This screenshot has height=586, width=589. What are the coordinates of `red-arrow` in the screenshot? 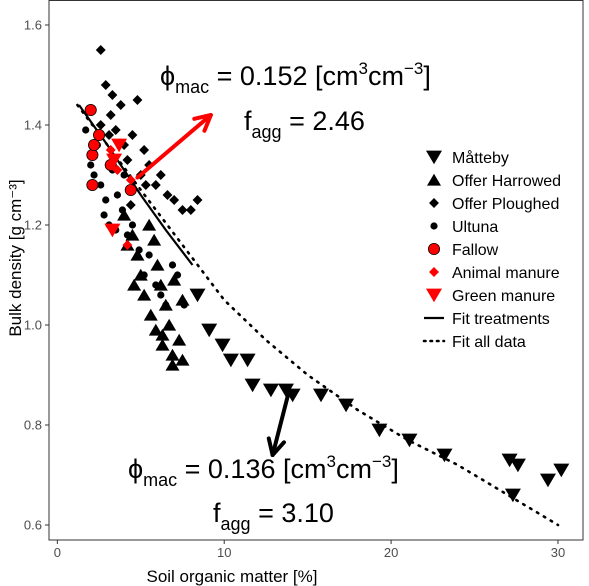 It's located at (174, 146).